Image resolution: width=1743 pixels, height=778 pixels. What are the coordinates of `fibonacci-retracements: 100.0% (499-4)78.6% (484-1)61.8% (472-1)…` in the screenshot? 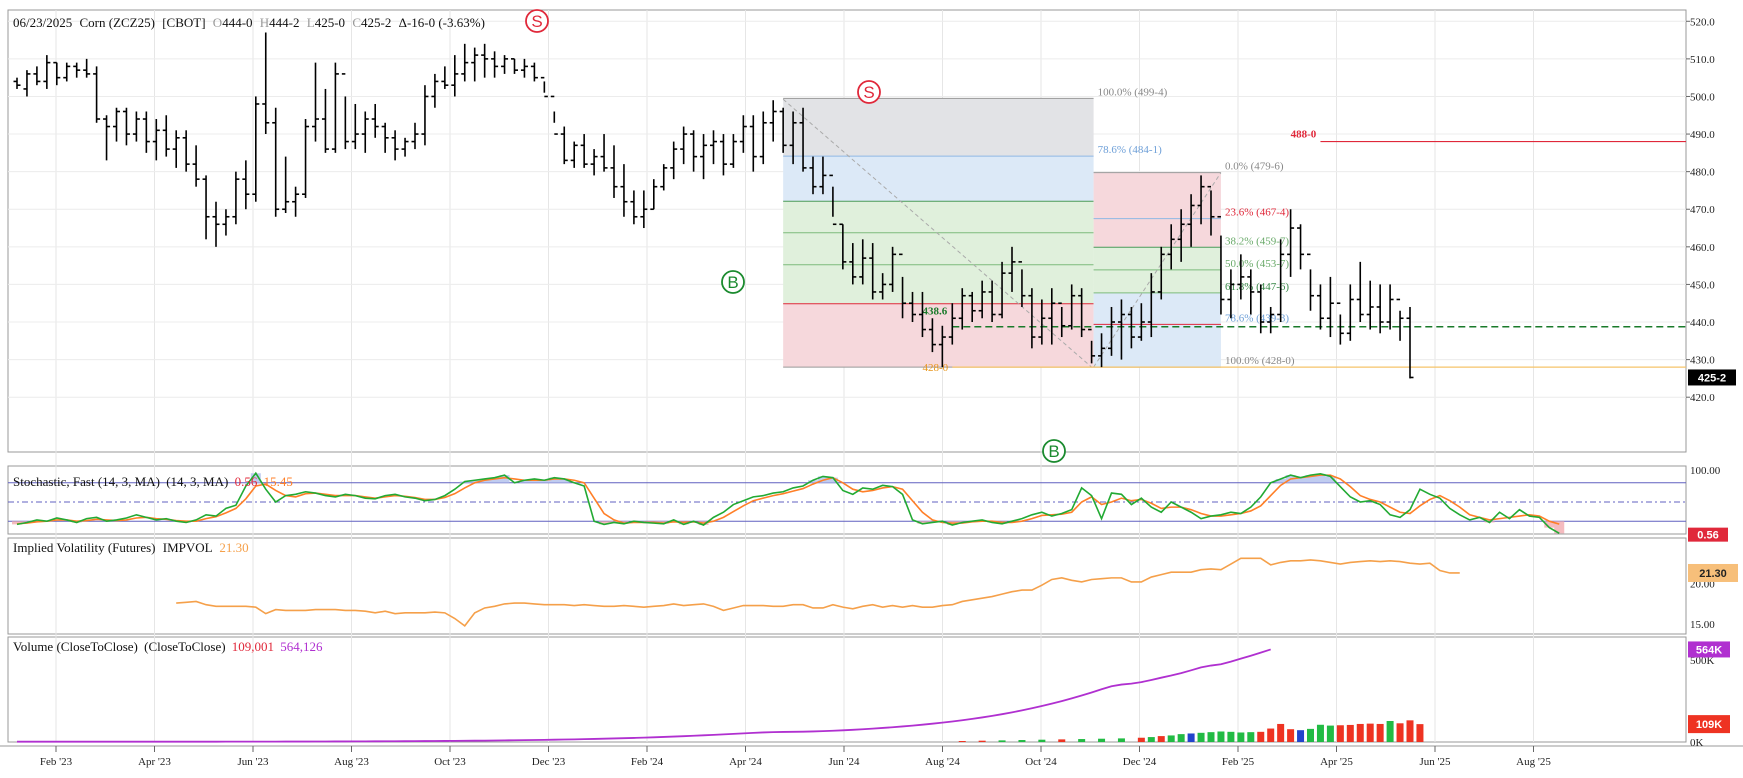 It's located at (1038, 227).